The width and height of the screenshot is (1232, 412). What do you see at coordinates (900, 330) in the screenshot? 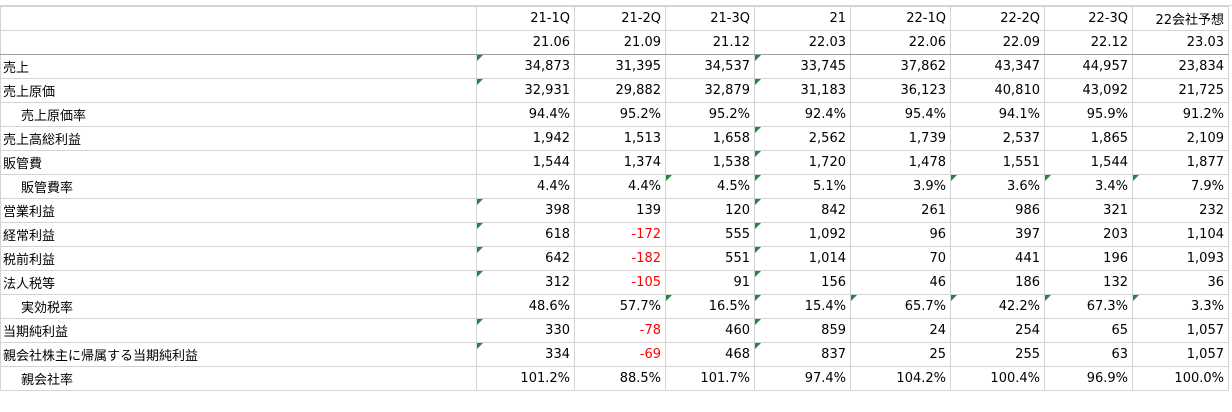
I see `value-cell: 24` at bounding box center [900, 330].